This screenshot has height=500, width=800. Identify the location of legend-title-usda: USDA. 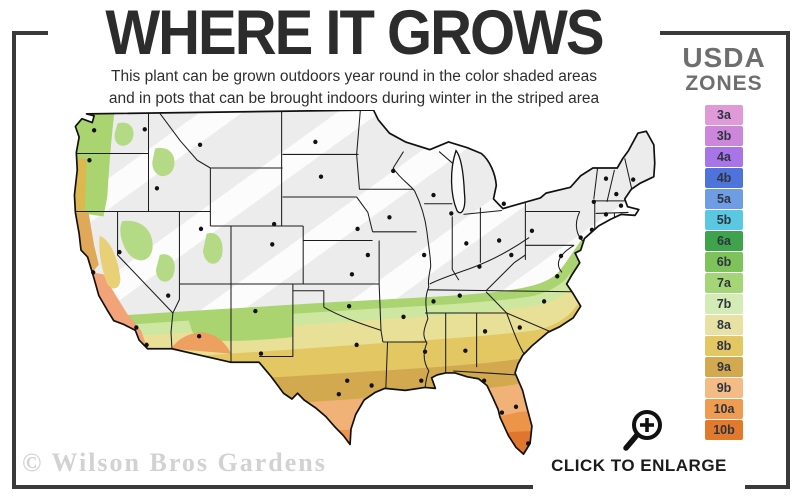
(724, 57).